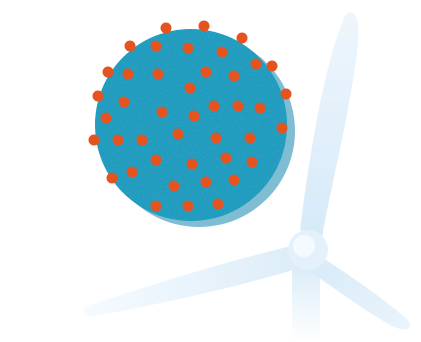 Image resolution: width=421 pixels, height=342 pixels. What do you see at coordinates (304, 246) in the screenshot?
I see `turbine-hub-highlight` at bounding box center [304, 246].